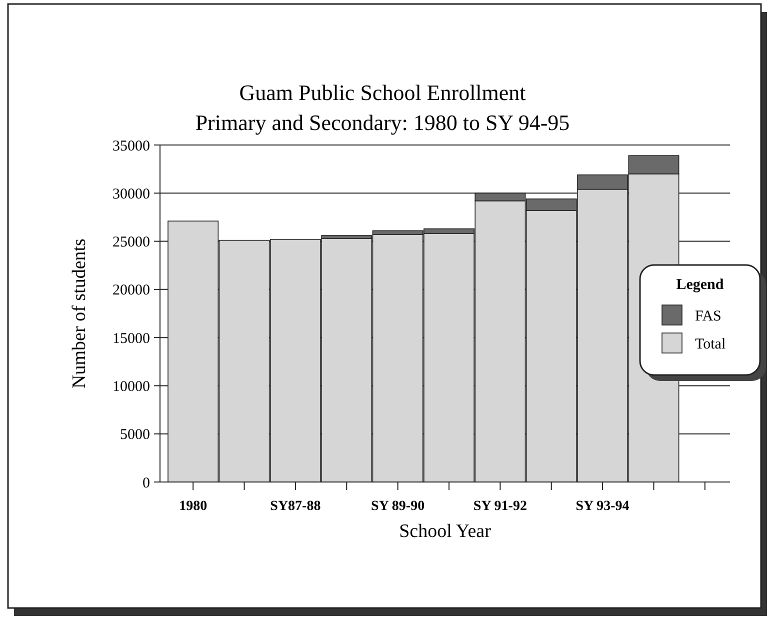  Describe the element at coordinates (700, 285) in the screenshot. I see `legend-title: Legend` at that location.